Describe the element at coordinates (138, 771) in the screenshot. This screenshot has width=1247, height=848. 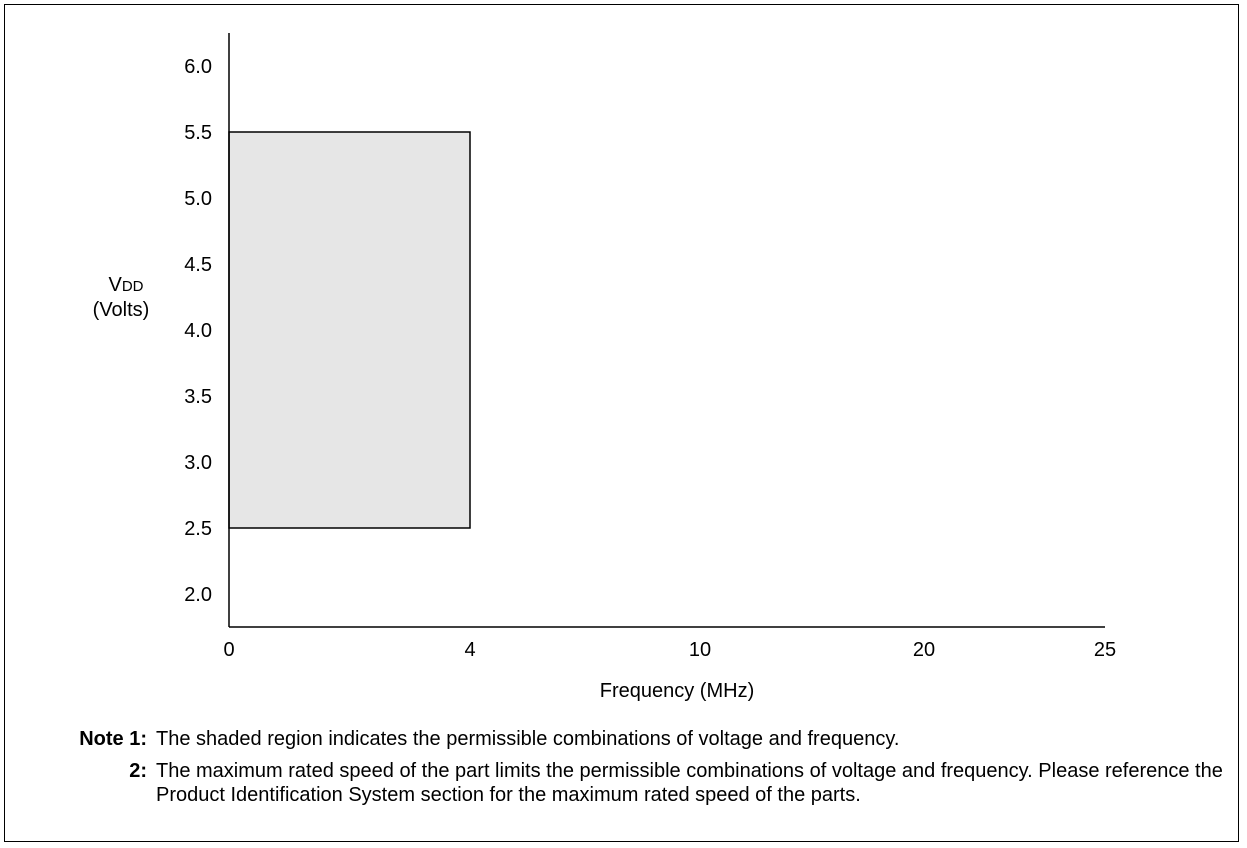
I see `note-2-label: 2:` at that location.